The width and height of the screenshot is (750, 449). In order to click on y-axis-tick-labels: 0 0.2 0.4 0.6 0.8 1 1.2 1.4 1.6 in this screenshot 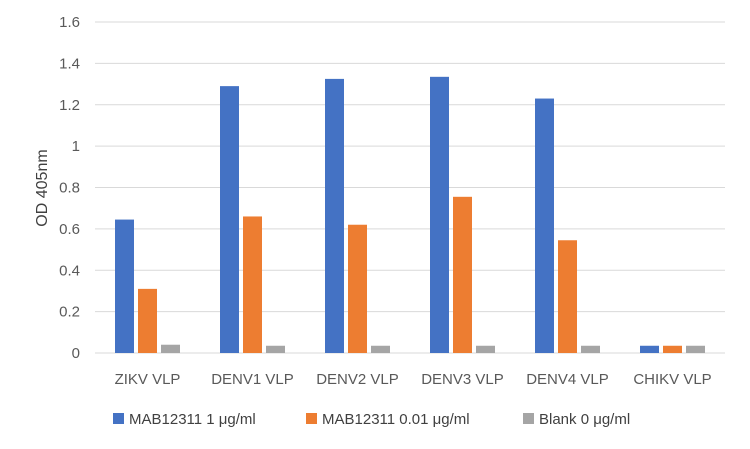, I will do `click(69, 188)`.